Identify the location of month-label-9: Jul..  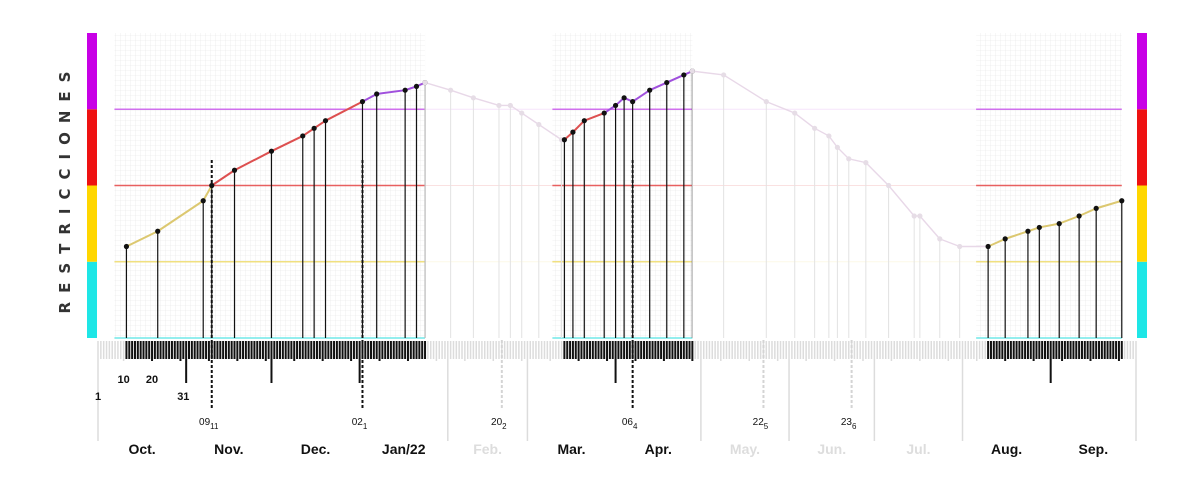
(918, 449).